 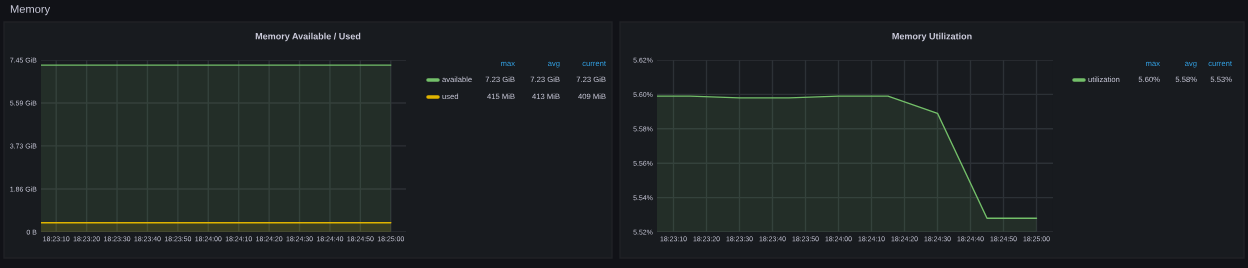 What do you see at coordinates (30, 10) in the screenshot?
I see `text: Memory` at bounding box center [30, 10].